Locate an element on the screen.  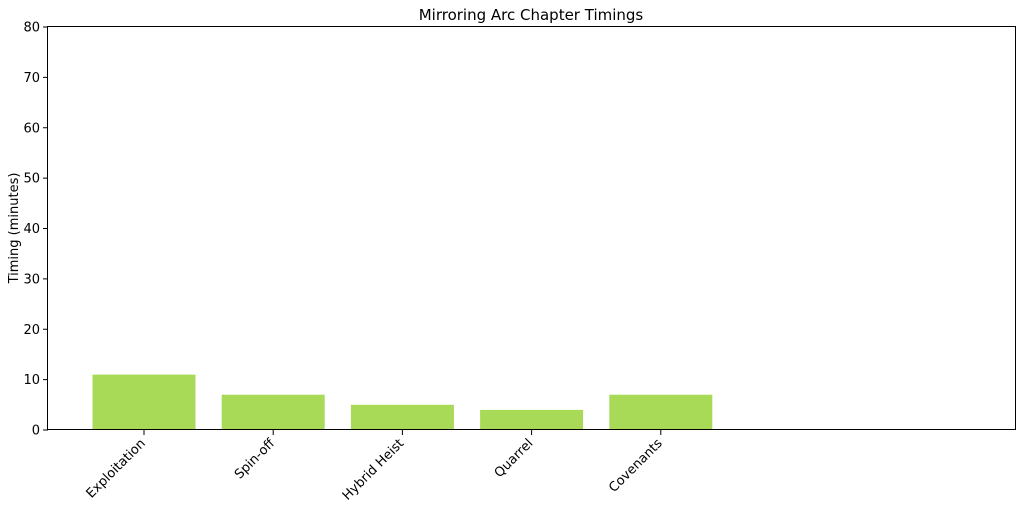
x-tick-label: Spin-off is located at coordinates (255, 458).